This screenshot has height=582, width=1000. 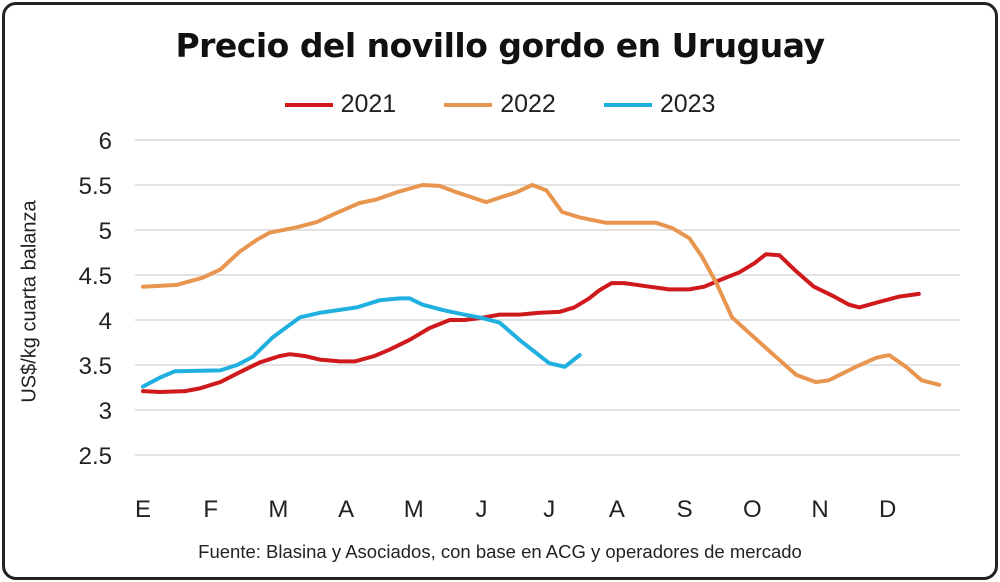 I want to click on y-tick-label: 4.5, so click(x=95, y=276).